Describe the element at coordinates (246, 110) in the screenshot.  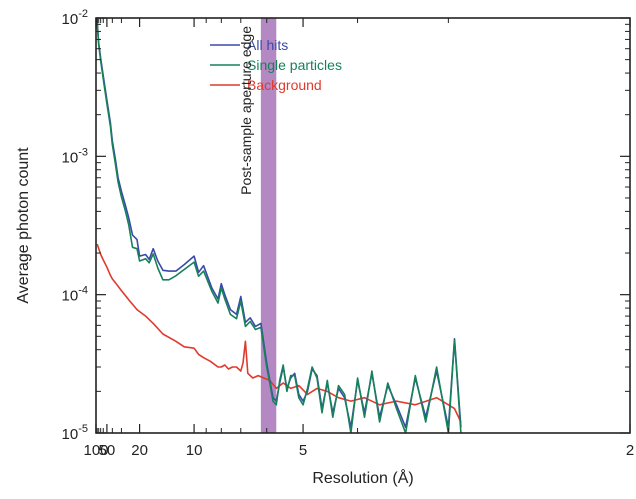
I see `aperture-annotation: Post-sample aperture edge` at that location.